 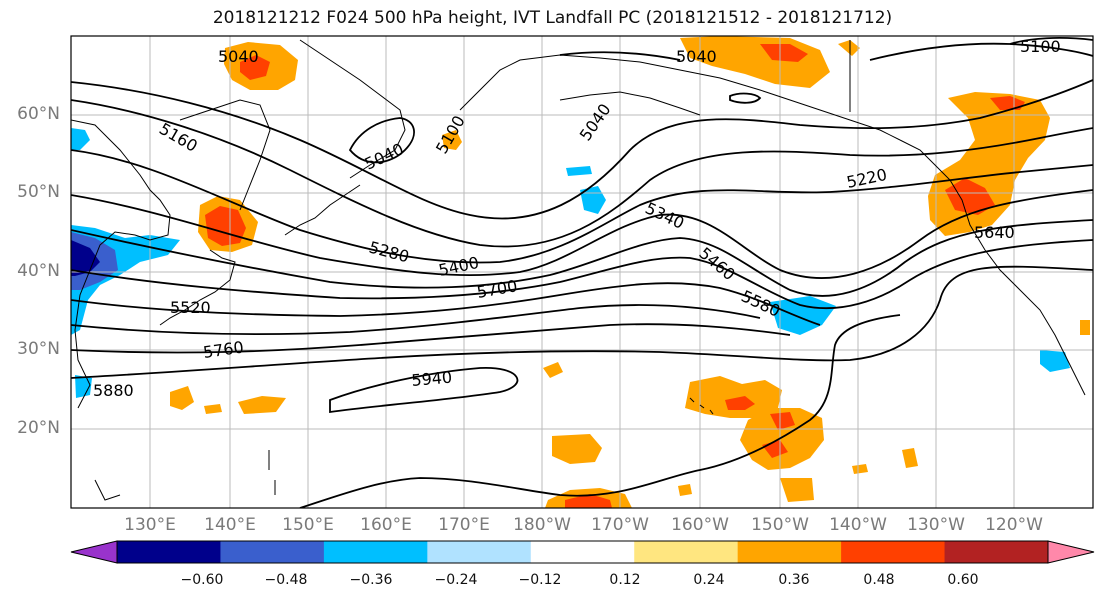 What do you see at coordinates (38, 349) in the screenshot?
I see `lat-label-30n: 30°N` at bounding box center [38, 349].